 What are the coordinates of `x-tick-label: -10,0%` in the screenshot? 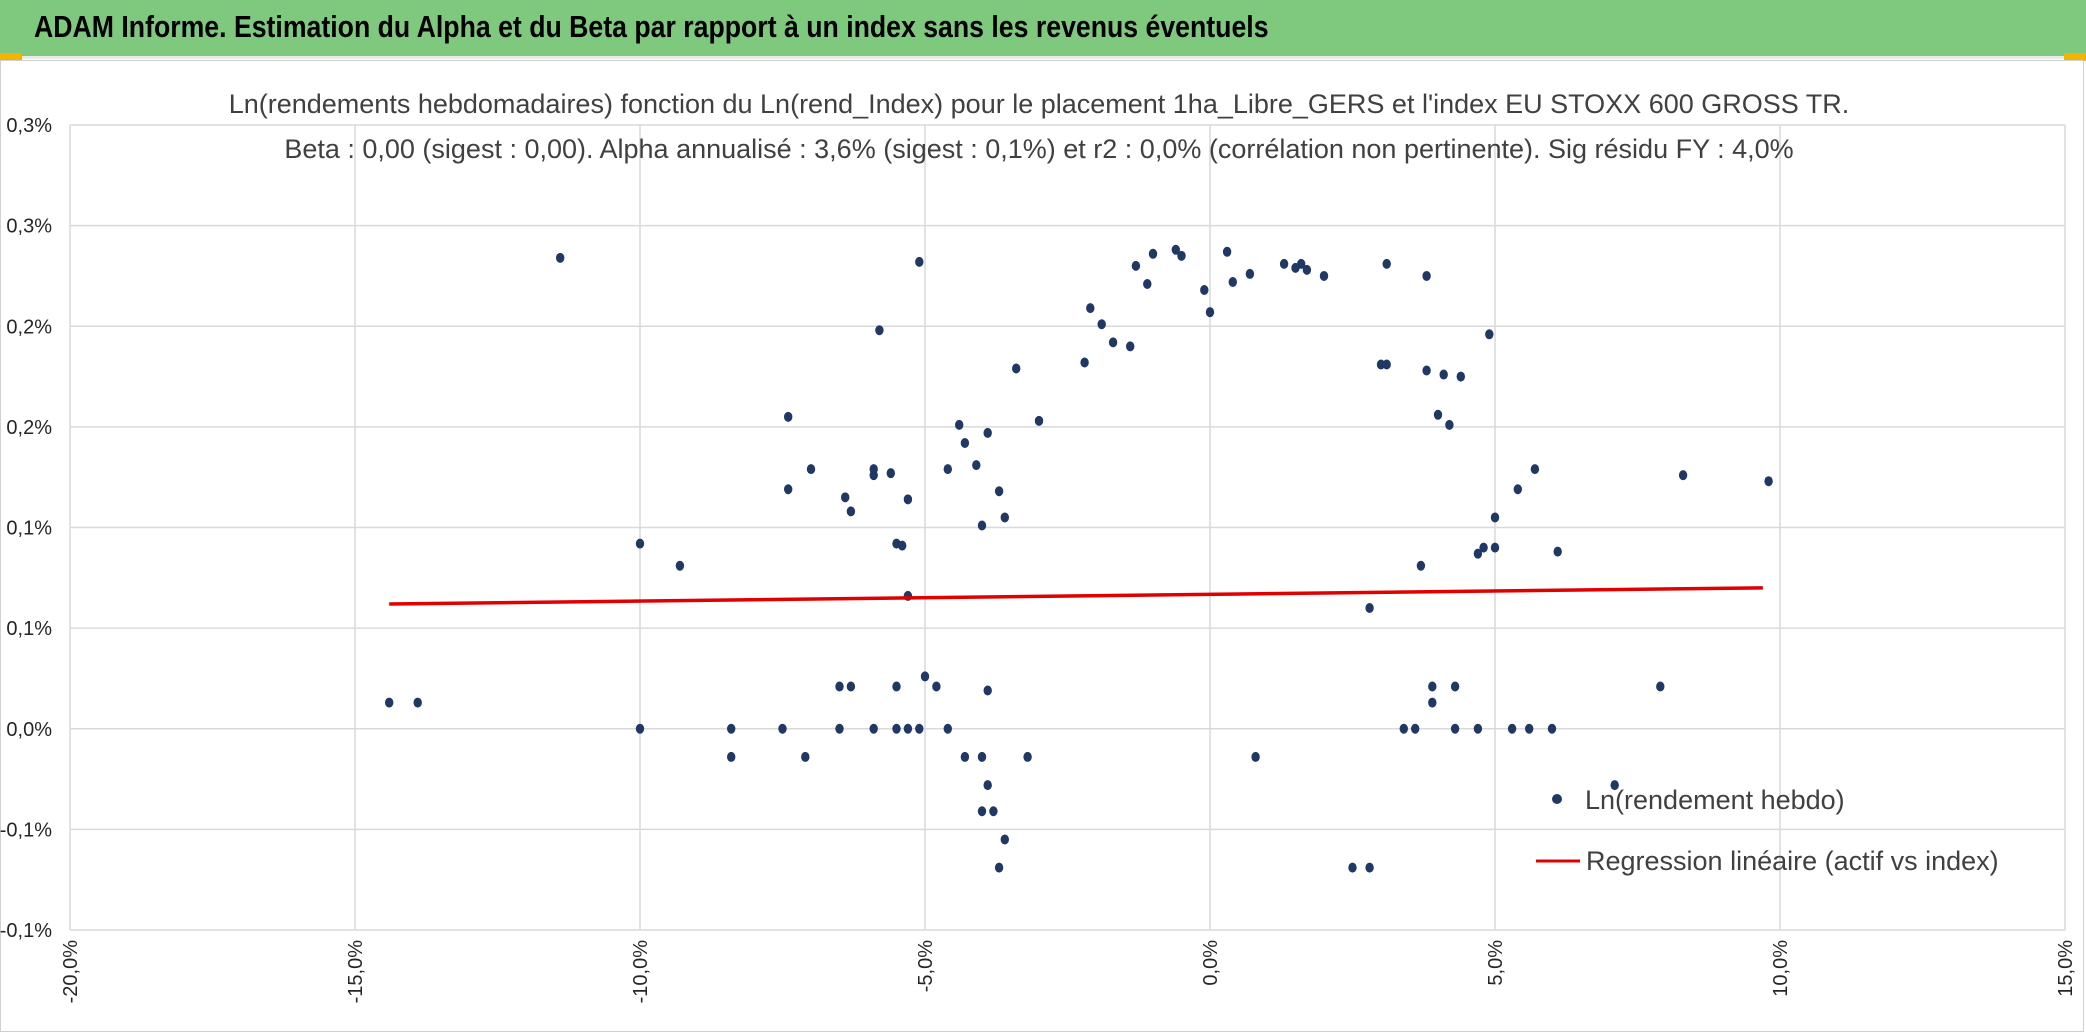 It's located at (641, 972).